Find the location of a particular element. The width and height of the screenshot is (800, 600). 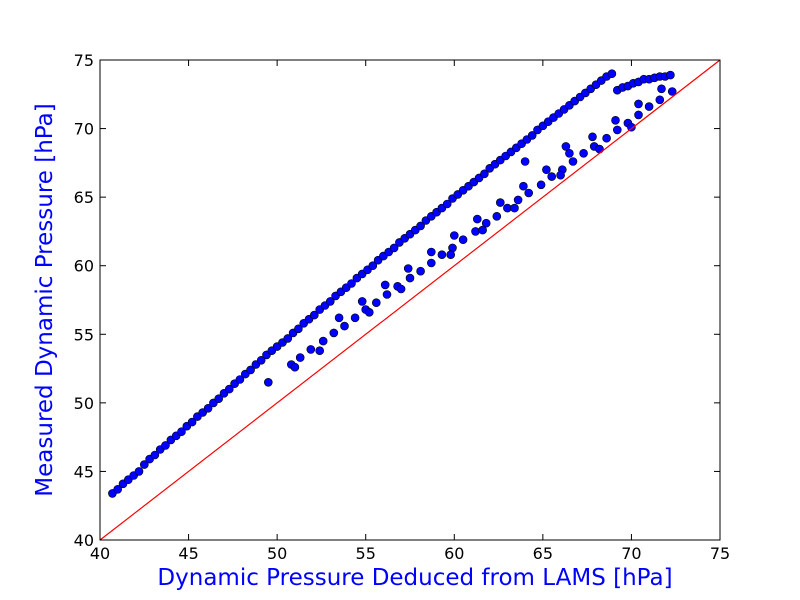

y-tick-label: 75 is located at coordinates (84, 60).